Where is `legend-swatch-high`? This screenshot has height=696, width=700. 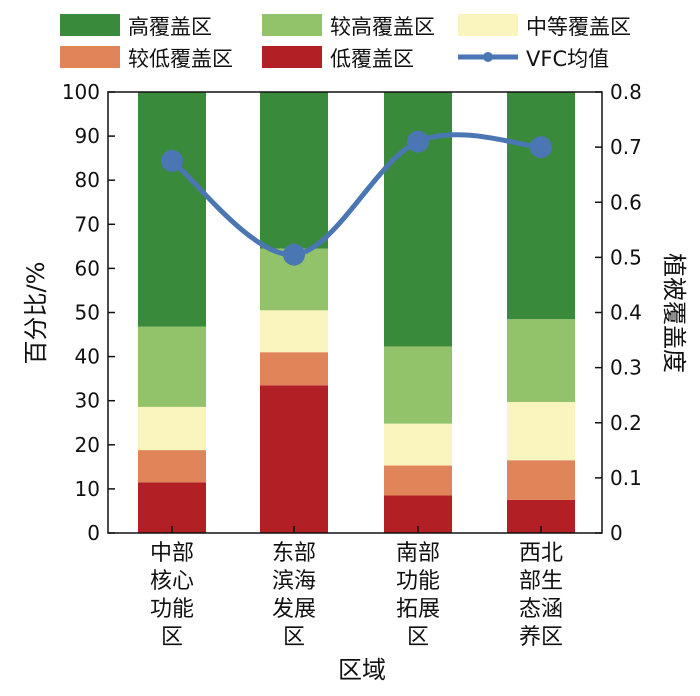 legend-swatch-high is located at coordinates (90, 25).